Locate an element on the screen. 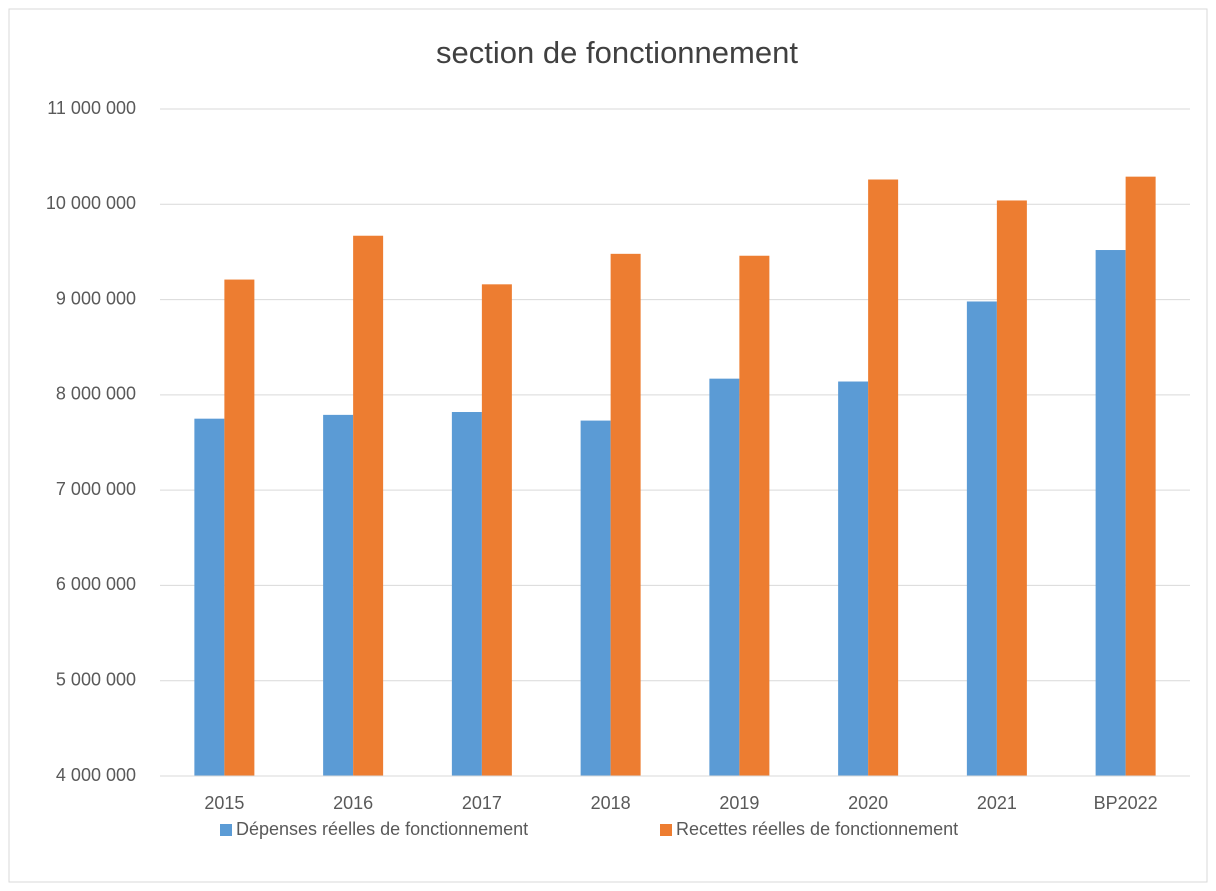 This screenshot has width=1216, height=891. x-tick-label: 2017 is located at coordinates (482, 803).